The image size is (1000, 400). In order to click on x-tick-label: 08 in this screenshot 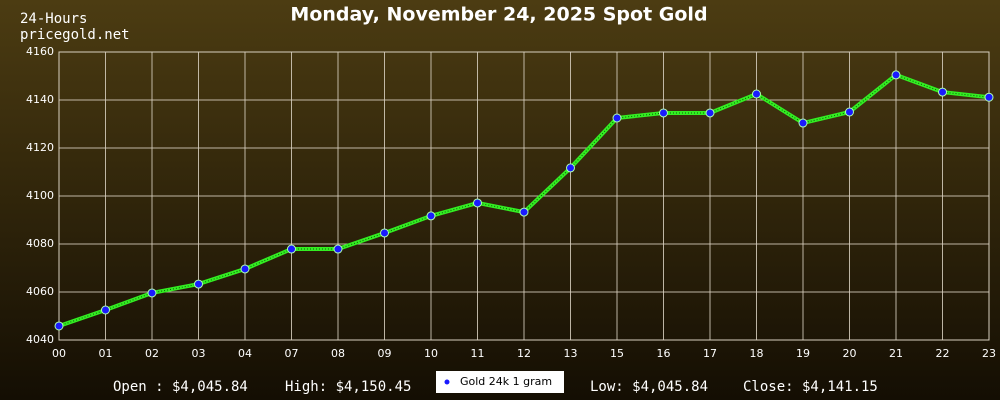, I will do `click(338, 353)`.